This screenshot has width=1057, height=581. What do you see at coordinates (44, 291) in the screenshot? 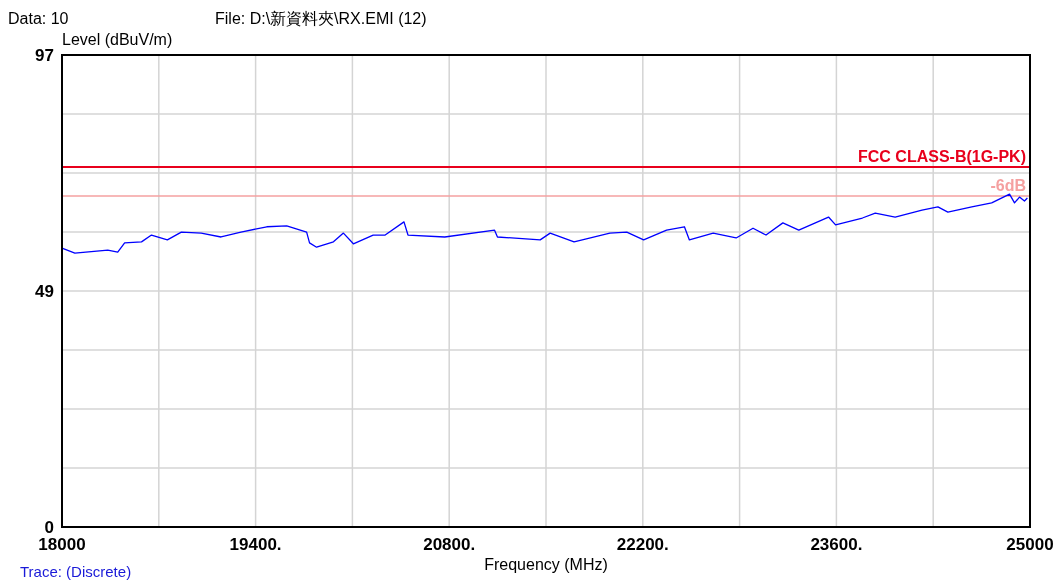
I see `y-tick-label: 49` at bounding box center [44, 291].